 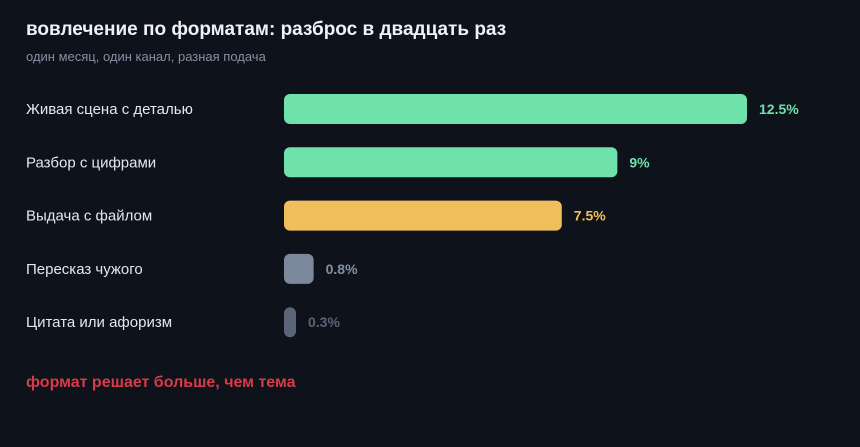 I want to click on chart-subtitle: один месяц, один канал, разная подача, so click(x=146, y=56).